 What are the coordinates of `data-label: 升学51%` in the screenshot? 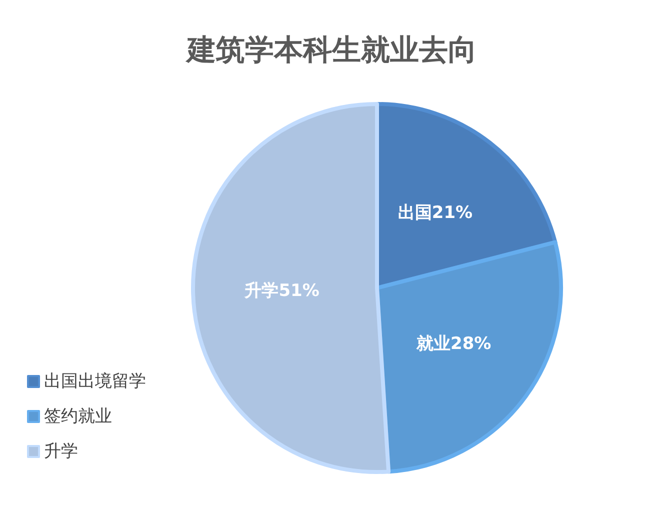 It's located at (282, 290).